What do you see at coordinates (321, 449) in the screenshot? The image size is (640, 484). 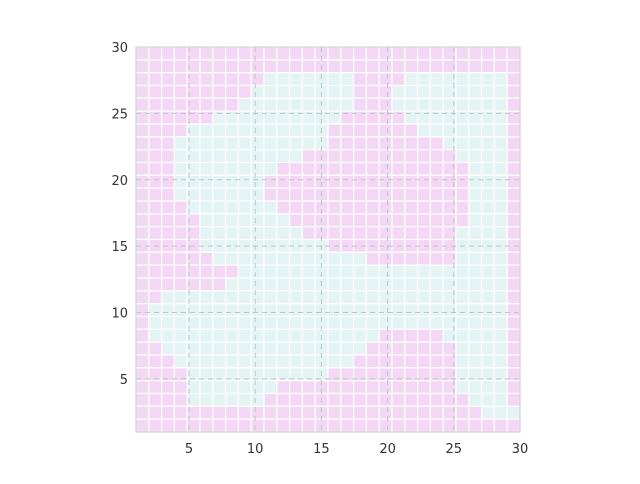 I see `x-tick-label: 15` at bounding box center [321, 449].